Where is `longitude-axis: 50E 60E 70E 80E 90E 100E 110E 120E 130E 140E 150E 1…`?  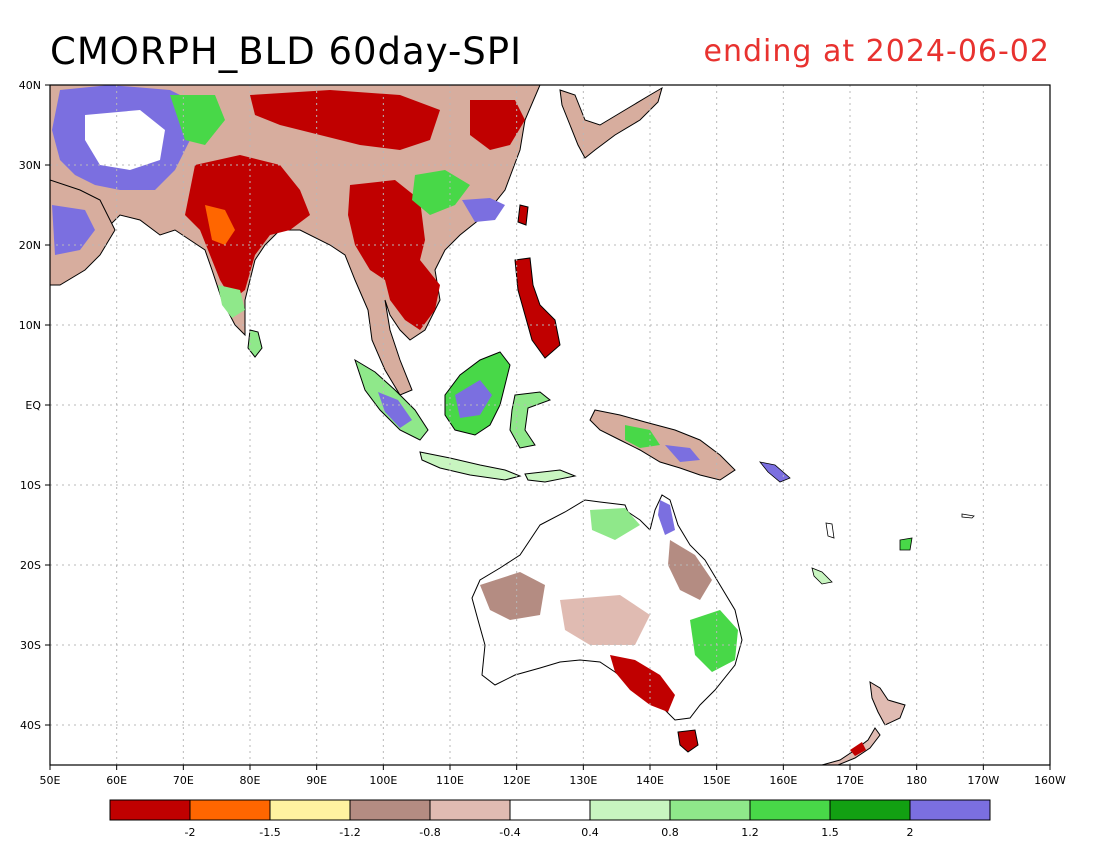
longitude-axis: 50E 60E 70E 80E 90E 100E 110E 120E 130E 140E 150E 1… is located at coordinates (553, 776).